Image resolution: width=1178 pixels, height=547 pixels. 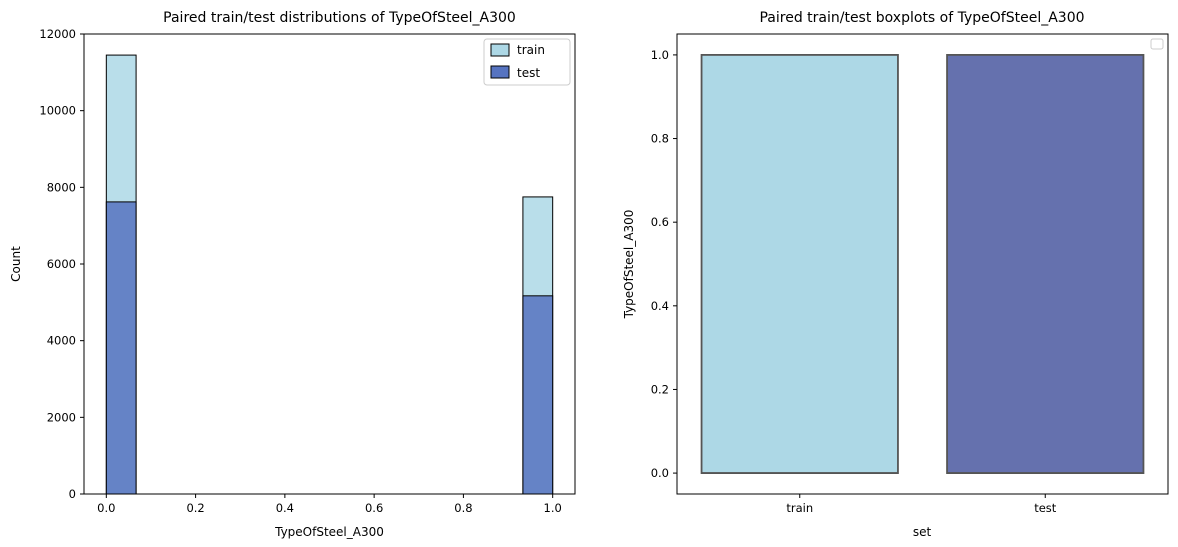 I want to click on y-tick-label: 12000, so click(x=57, y=34).